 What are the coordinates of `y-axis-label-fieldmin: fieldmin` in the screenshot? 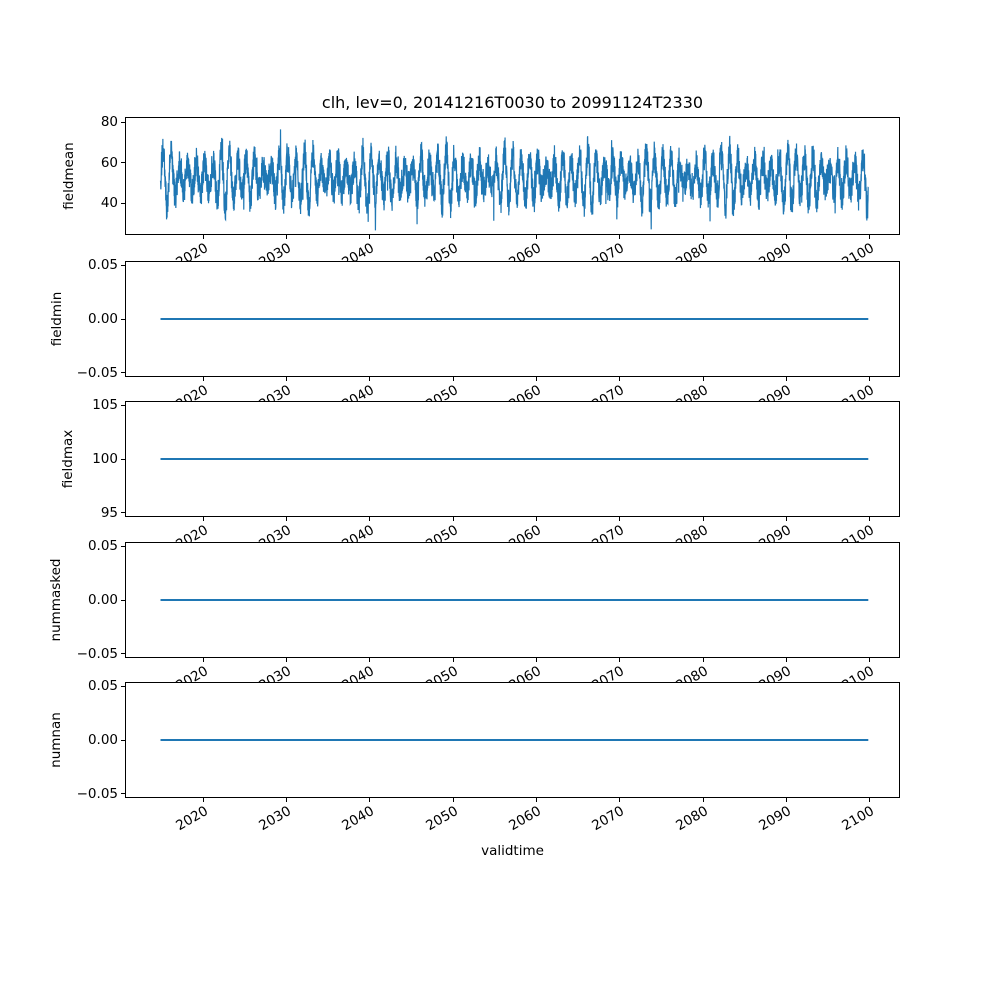 It's located at (57, 319).